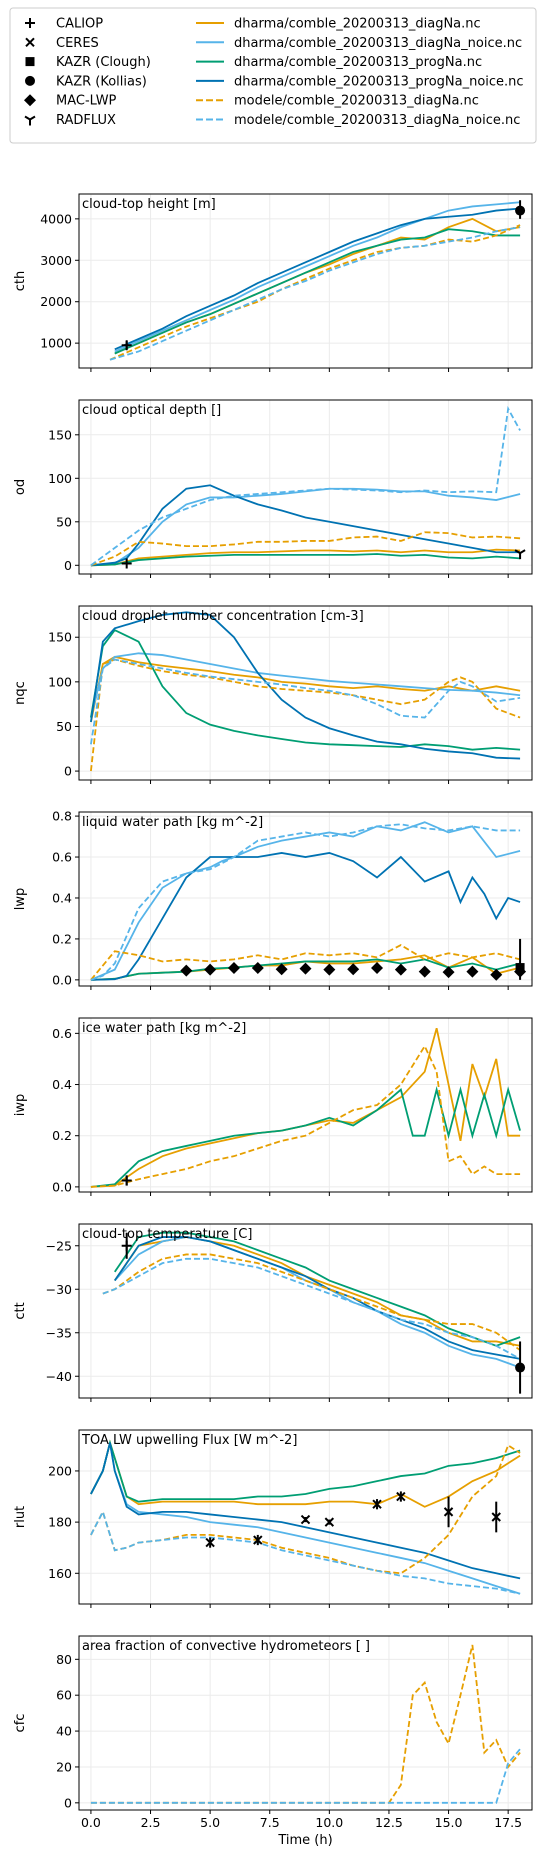 Image resolution: width=547 pixels, height=1868 pixels. I want to click on y-axis-label: iwp, so click(20, 1105).